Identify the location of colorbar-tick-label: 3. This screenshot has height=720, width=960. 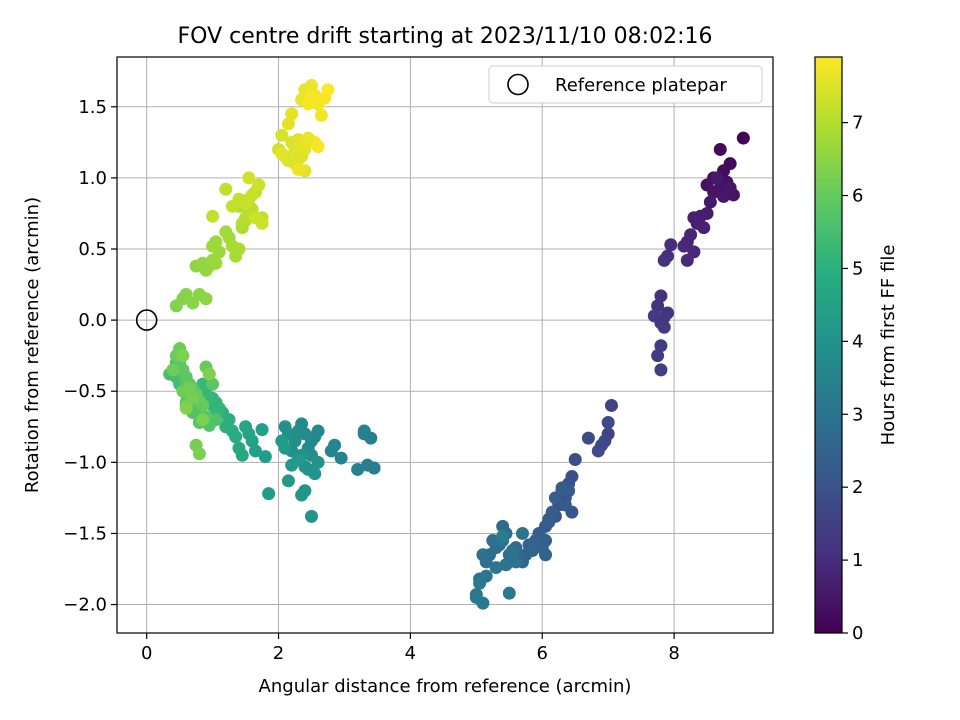
(857, 414).